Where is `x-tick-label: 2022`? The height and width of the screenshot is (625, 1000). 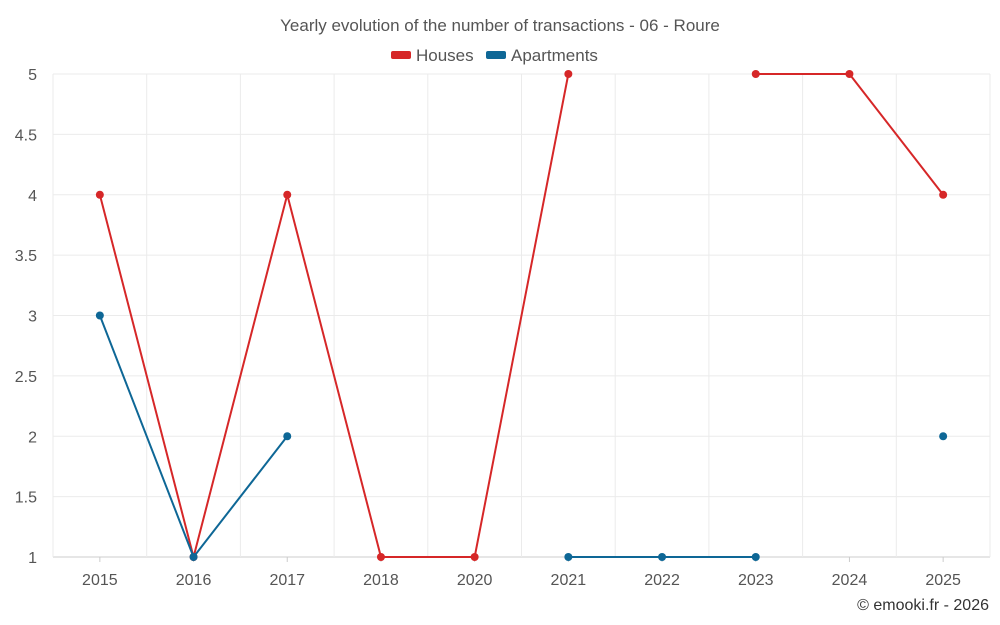
x-tick-label: 2022 is located at coordinates (662, 580).